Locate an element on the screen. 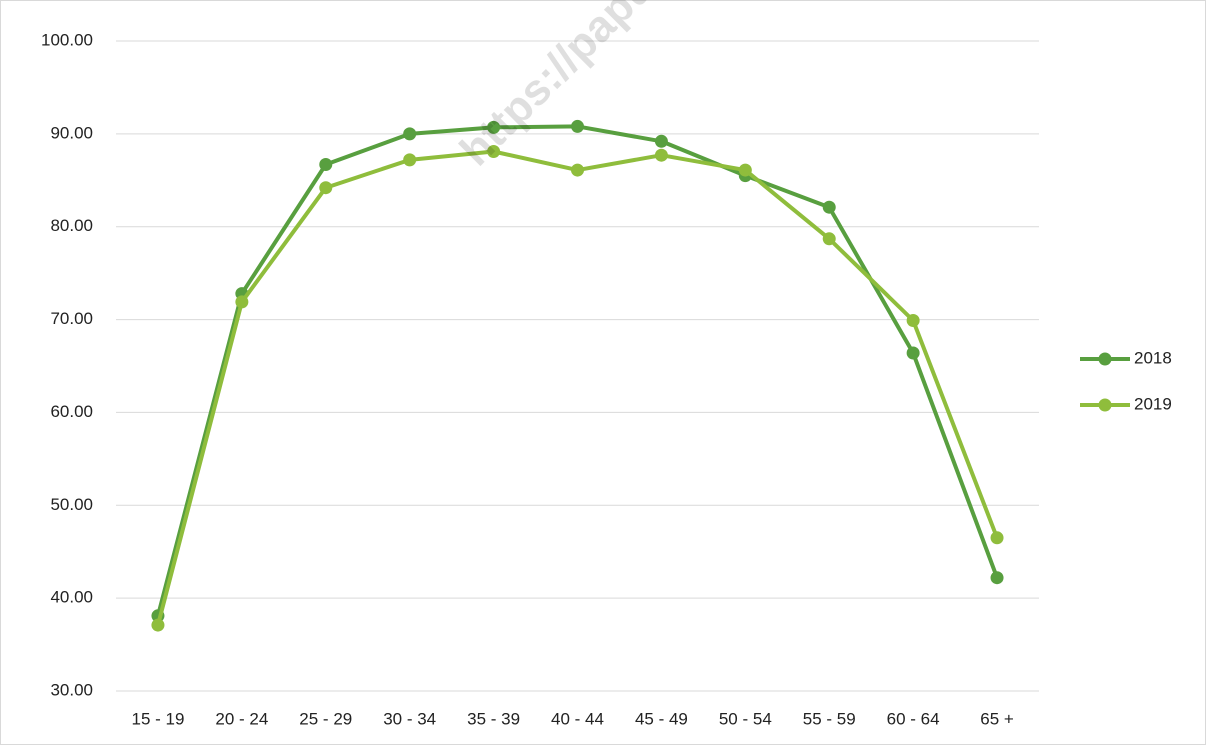 The height and width of the screenshot is (745, 1206). y-tick-label: 60.00 is located at coordinates (71, 411).